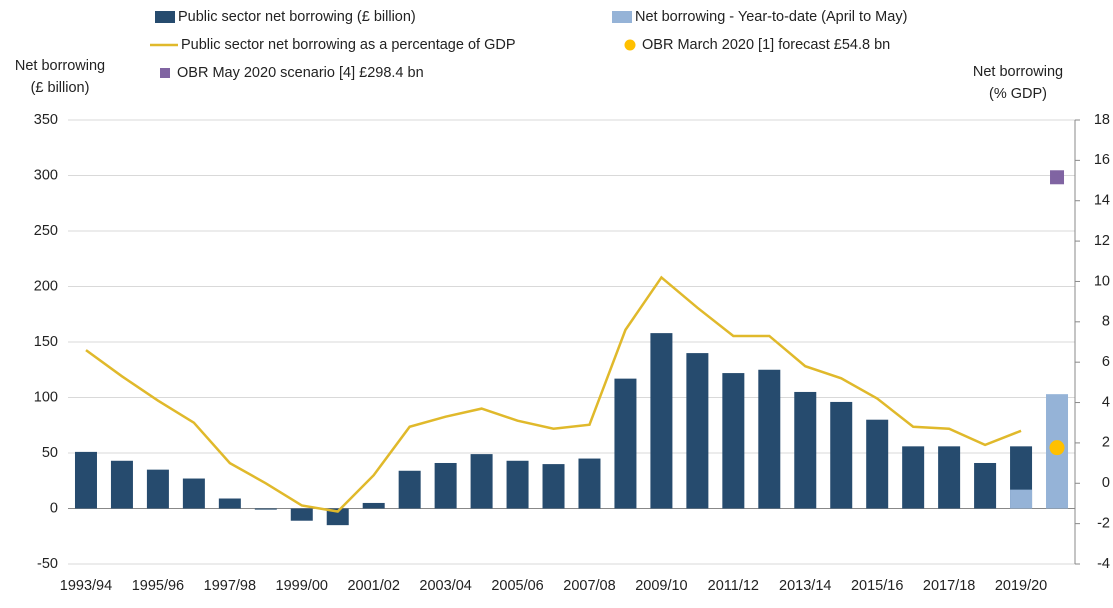 Image resolution: width=1113 pixels, height=608 pixels. Describe the element at coordinates (949, 586) in the screenshot. I see `x-tick-label: 2017/18` at that location.